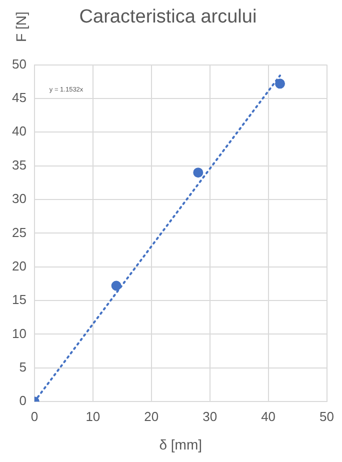 Image resolution: width=342 pixels, height=462 pixels. I want to click on x-tick-label: 20, so click(151, 416).